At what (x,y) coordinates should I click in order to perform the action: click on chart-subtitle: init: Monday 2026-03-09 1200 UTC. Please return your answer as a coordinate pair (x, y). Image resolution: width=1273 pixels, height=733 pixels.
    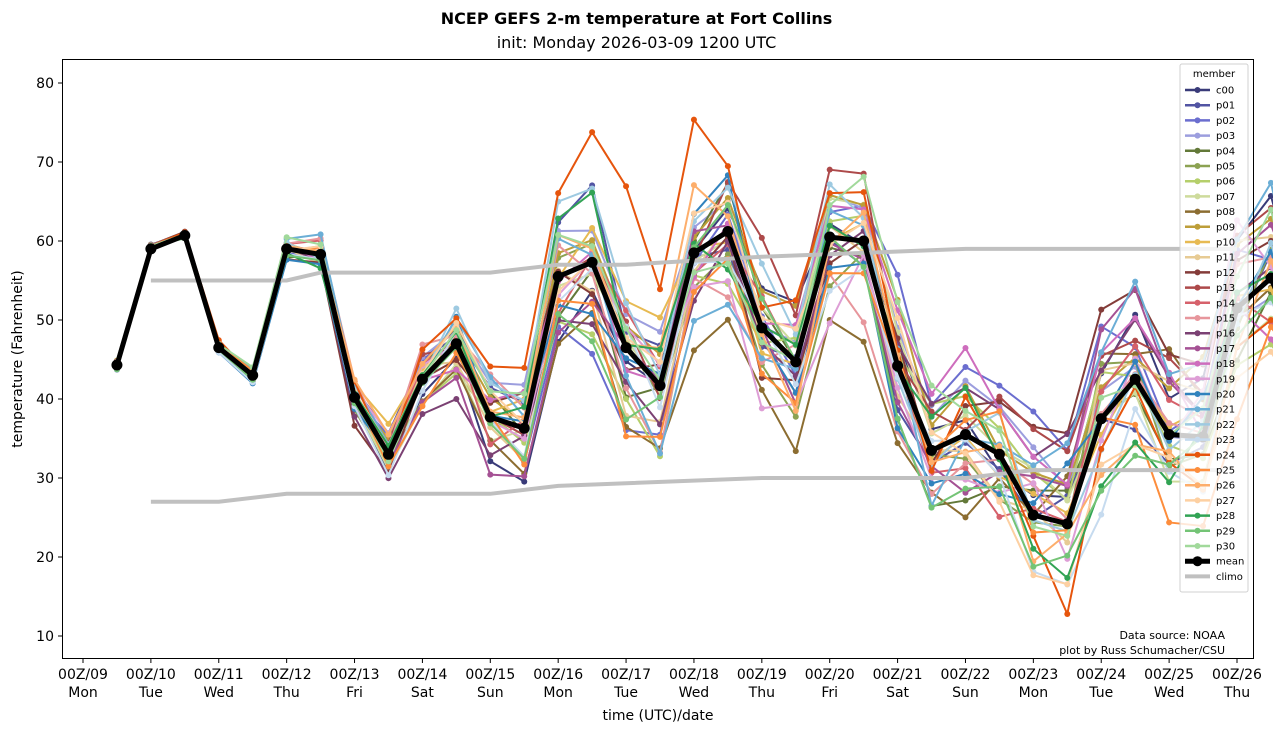
    Looking at the image, I should click on (636, 42).